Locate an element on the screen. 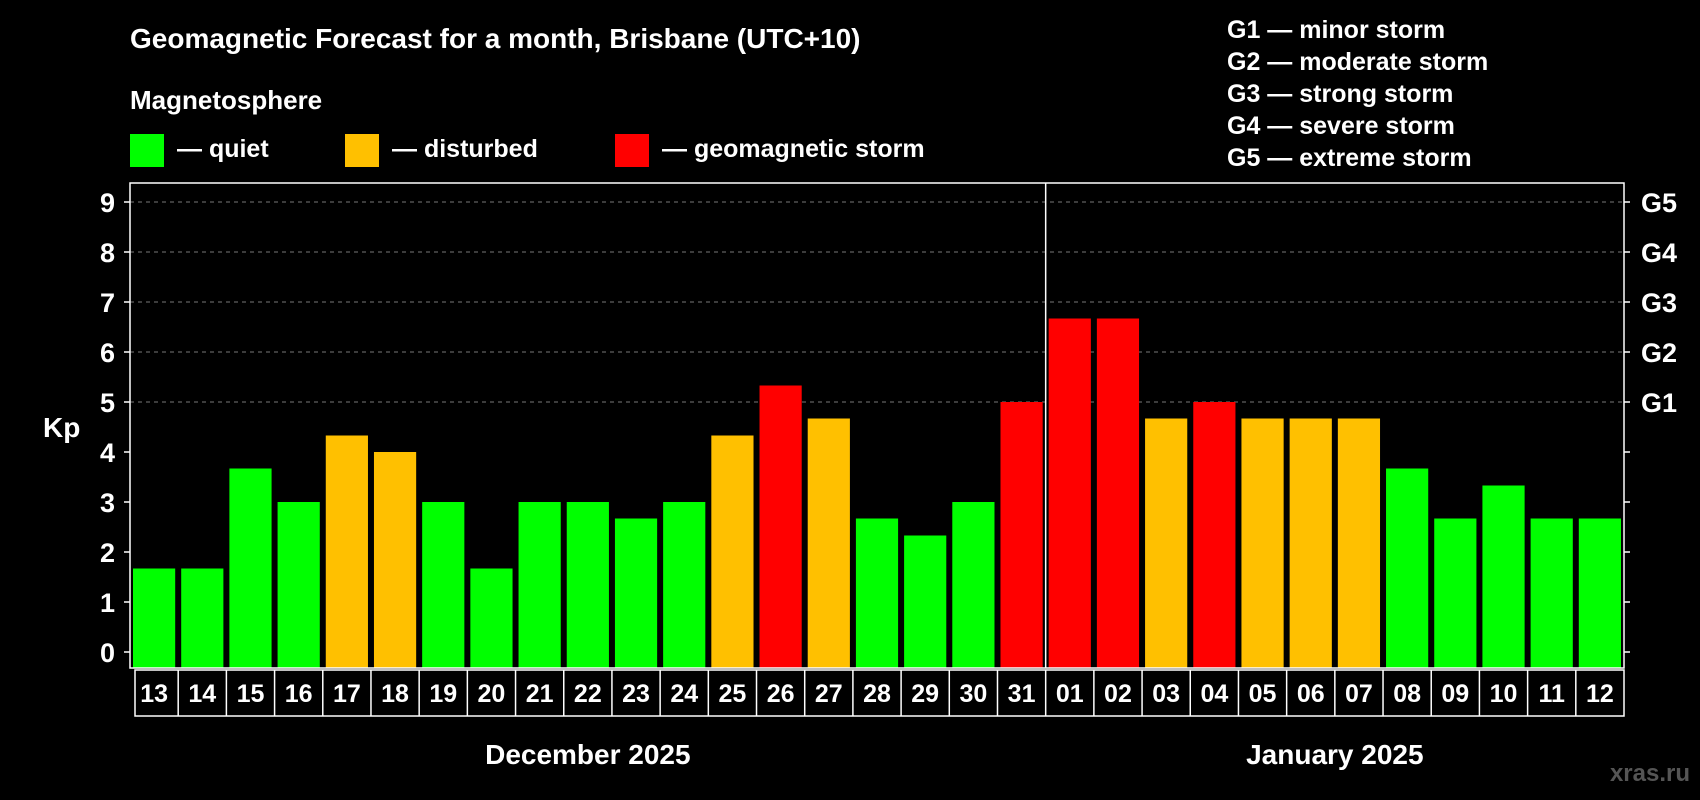 The image size is (1700, 800). y-axis-label: Kp is located at coordinates (61, 427).